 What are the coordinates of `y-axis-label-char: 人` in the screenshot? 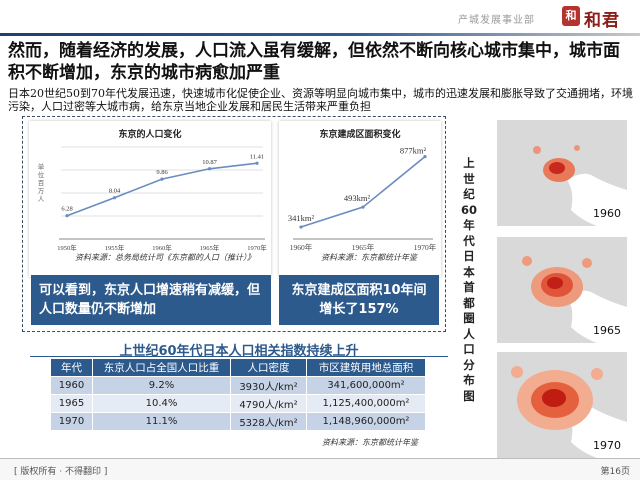 It's located at (41, 199).